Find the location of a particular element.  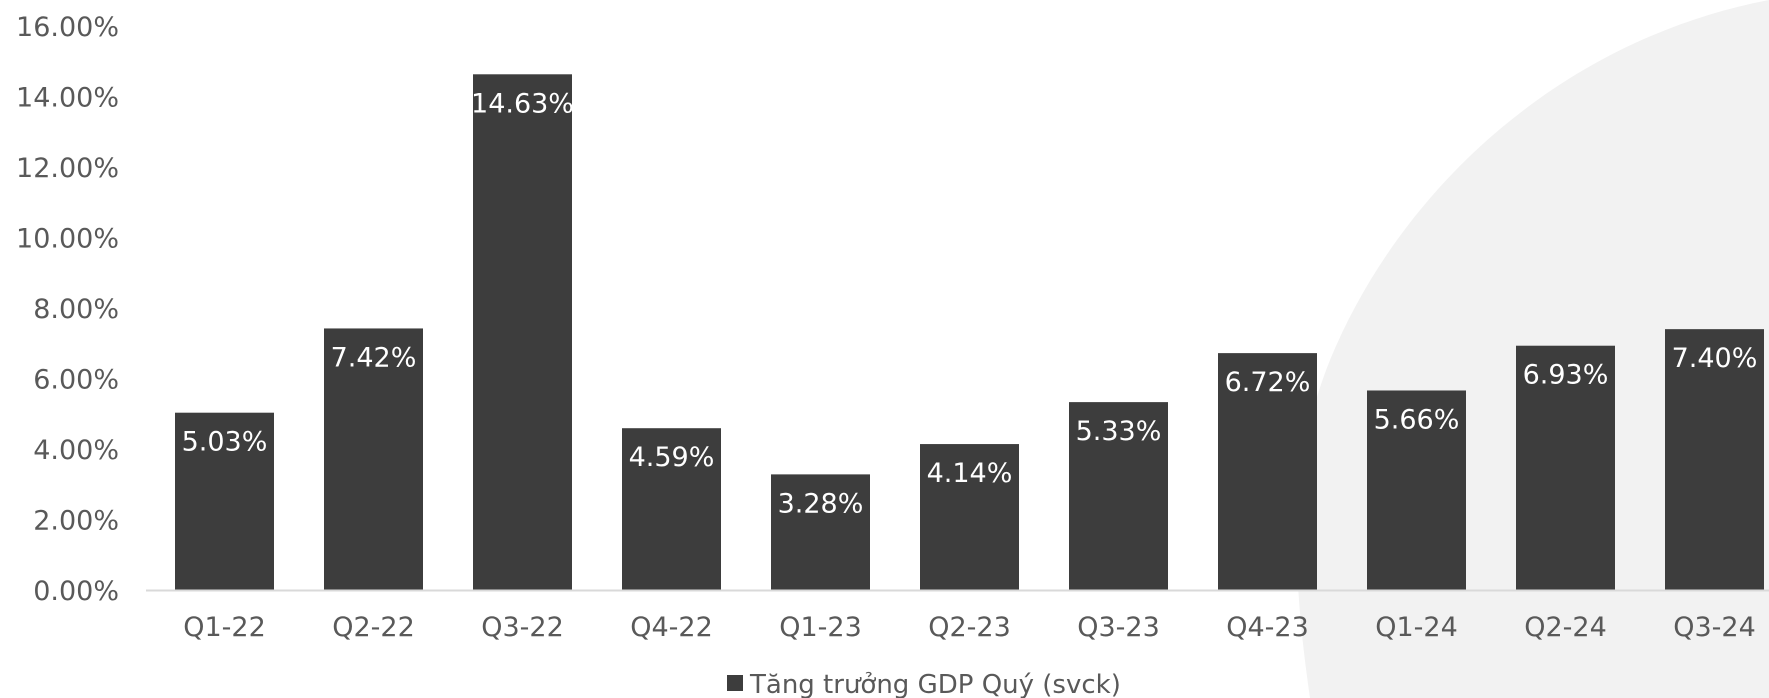

x-tick-label: Q1-22 is located at coordinates (224, 627).